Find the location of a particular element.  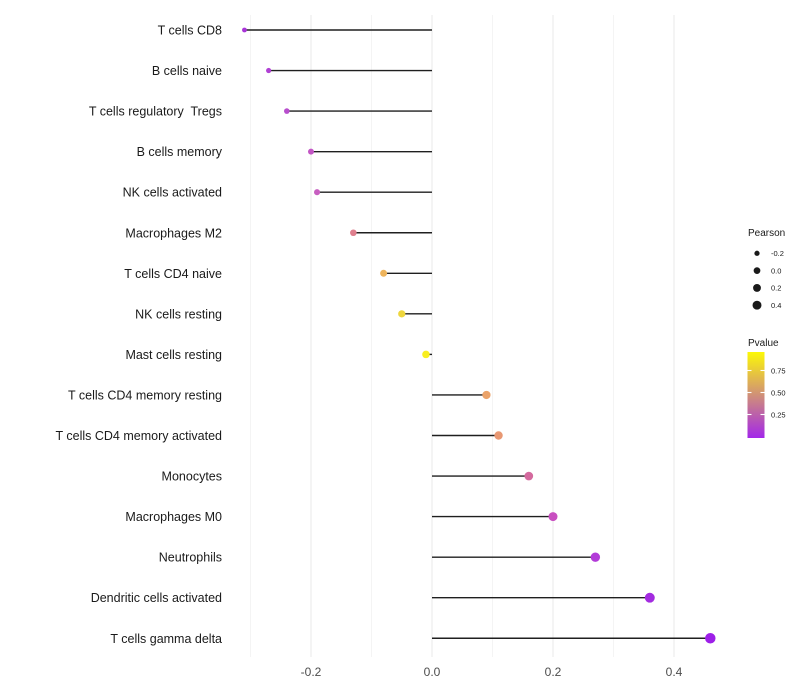

category-label: Neutrophils is located at coordinates (190, 558).